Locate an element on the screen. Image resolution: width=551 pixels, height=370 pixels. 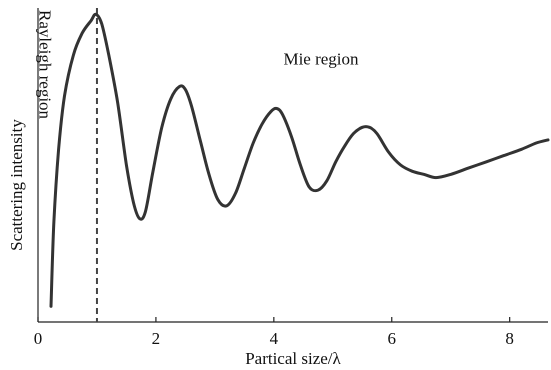
x-axis-label: Partical size/λ is located at coordinates (293, 358).